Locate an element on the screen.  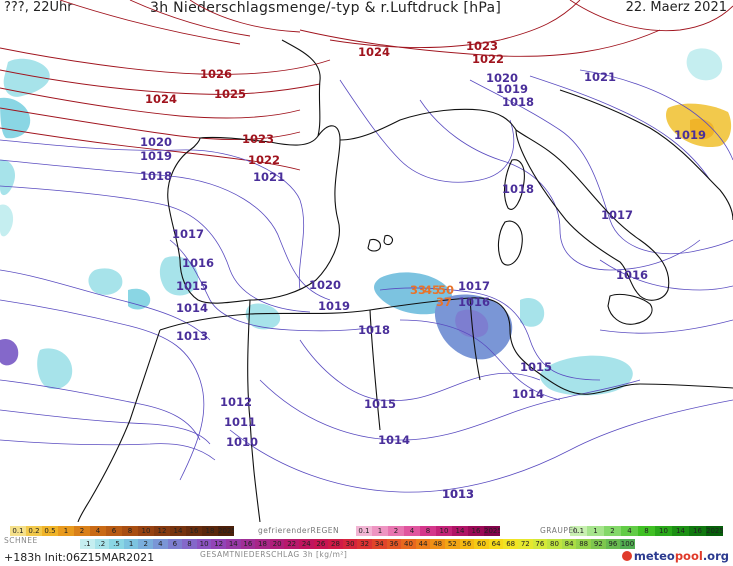
pressure-label: 1011 is located at coordinates (240, 422).